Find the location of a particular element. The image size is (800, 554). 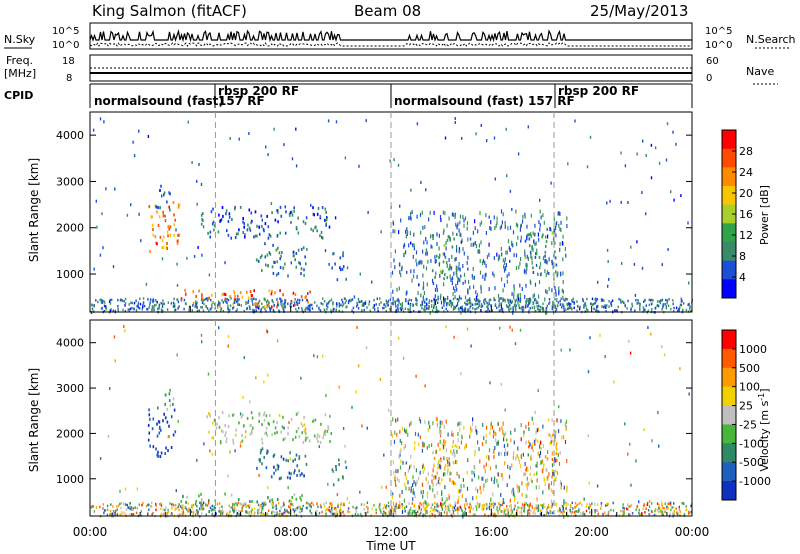

ytick-label: 4000 is located at coordinates (70, 135).